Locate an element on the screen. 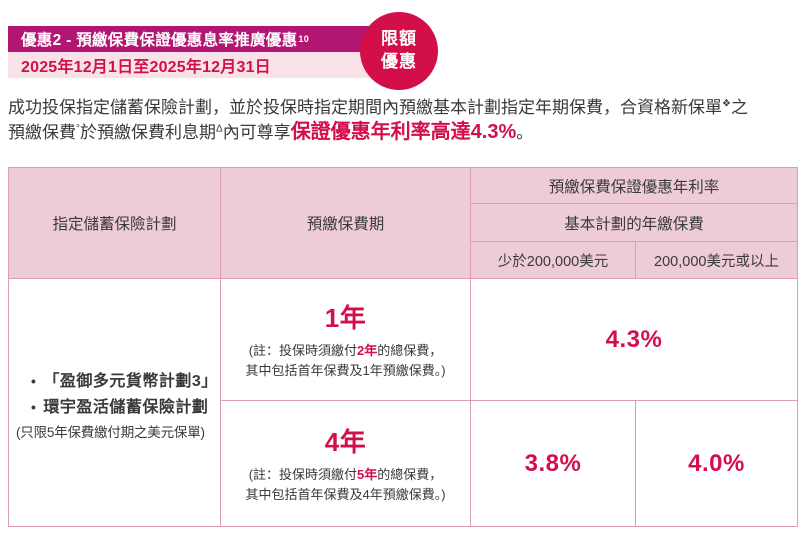  offer-title-footnote: 10 is located at coordinates (304, 39).